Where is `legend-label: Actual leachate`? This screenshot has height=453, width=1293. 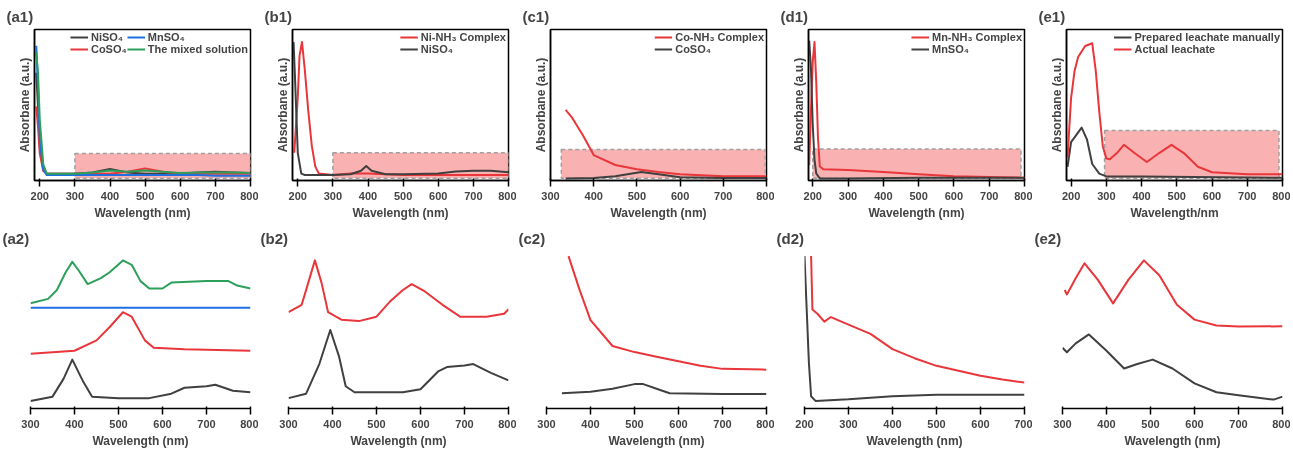
legend-label: Actual leachate is located at coordinates (1175, 49).